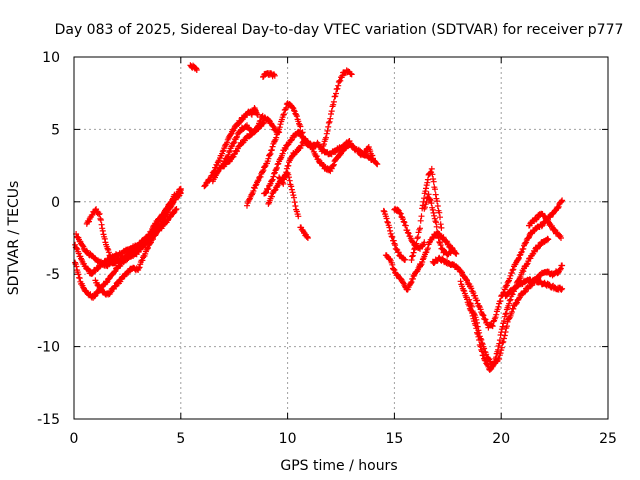 This screenshot has width=640, height=480. Describe the element at coordinates (368, 157) in the screenshot. I see `data-track-track-s` at that location.